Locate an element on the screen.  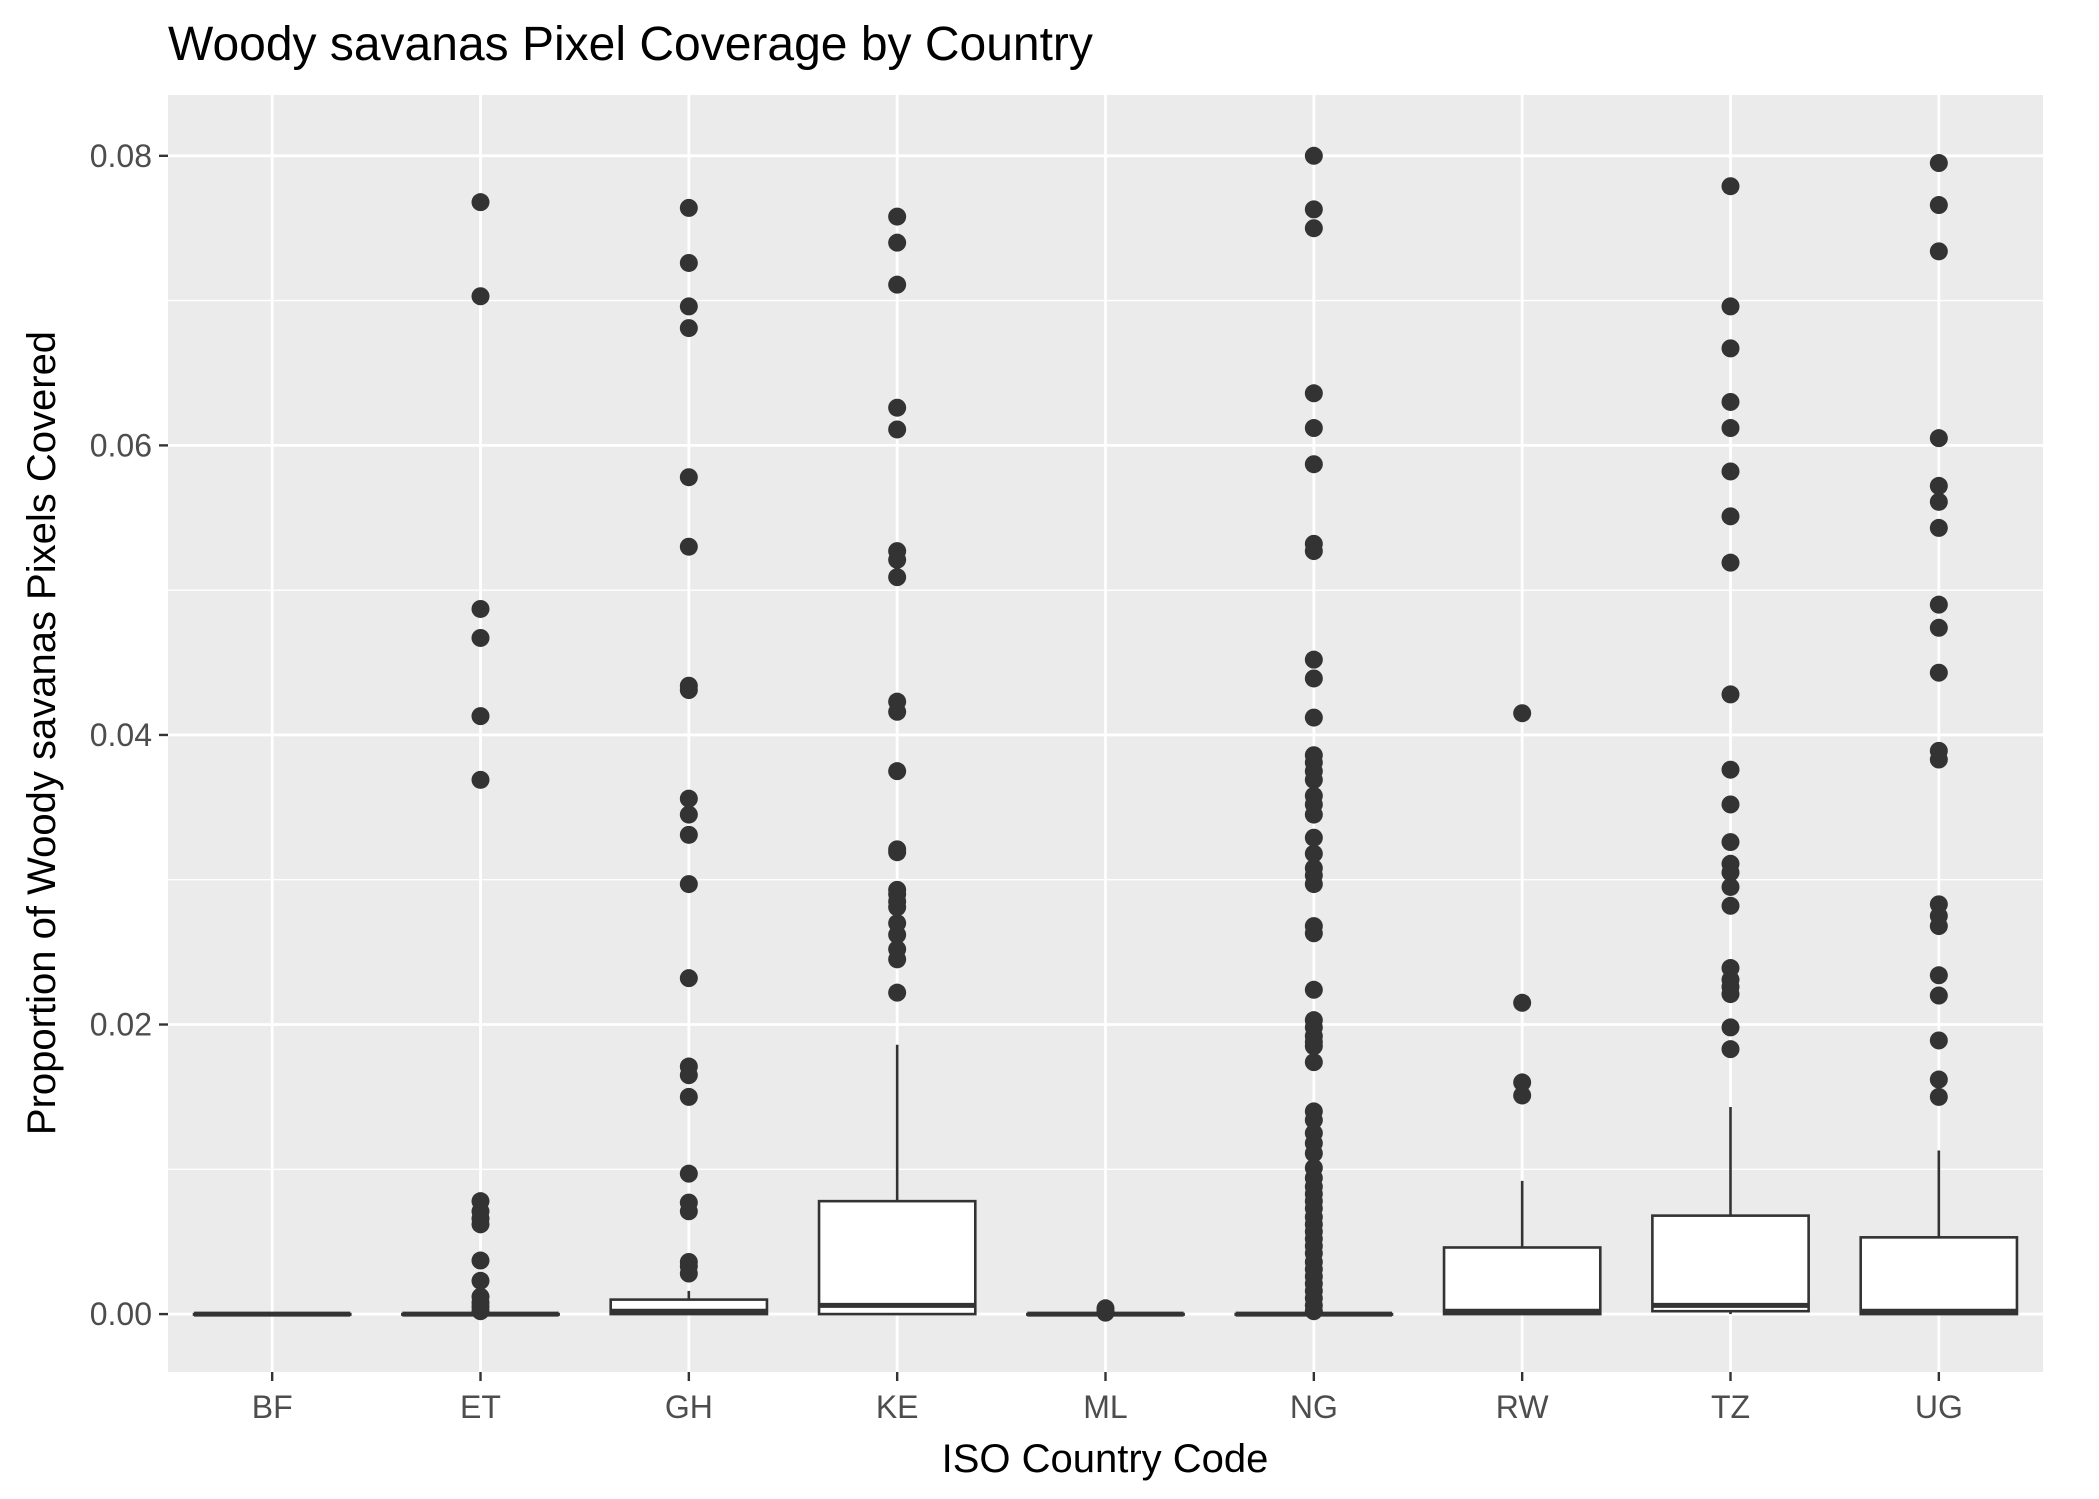
chart-title: Woody savanas Pixel Coverage by Country is located at coordinates (630, 44).